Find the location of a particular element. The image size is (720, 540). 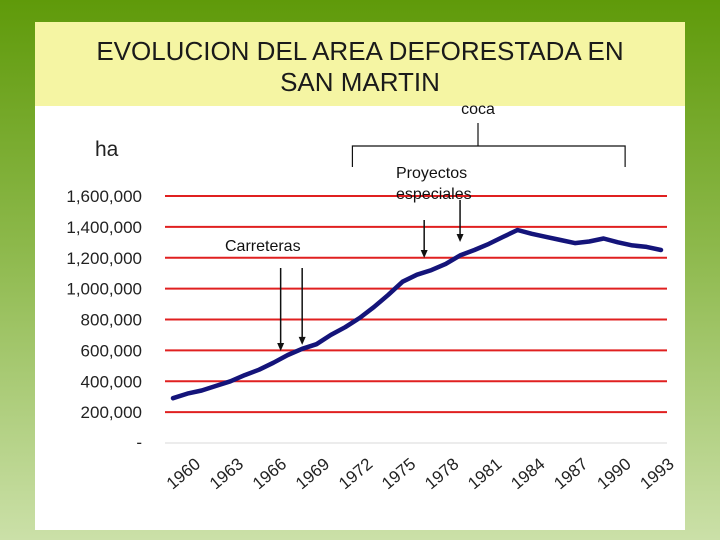

y-tick-label: 800,000 is located at coordinates (111, 320).